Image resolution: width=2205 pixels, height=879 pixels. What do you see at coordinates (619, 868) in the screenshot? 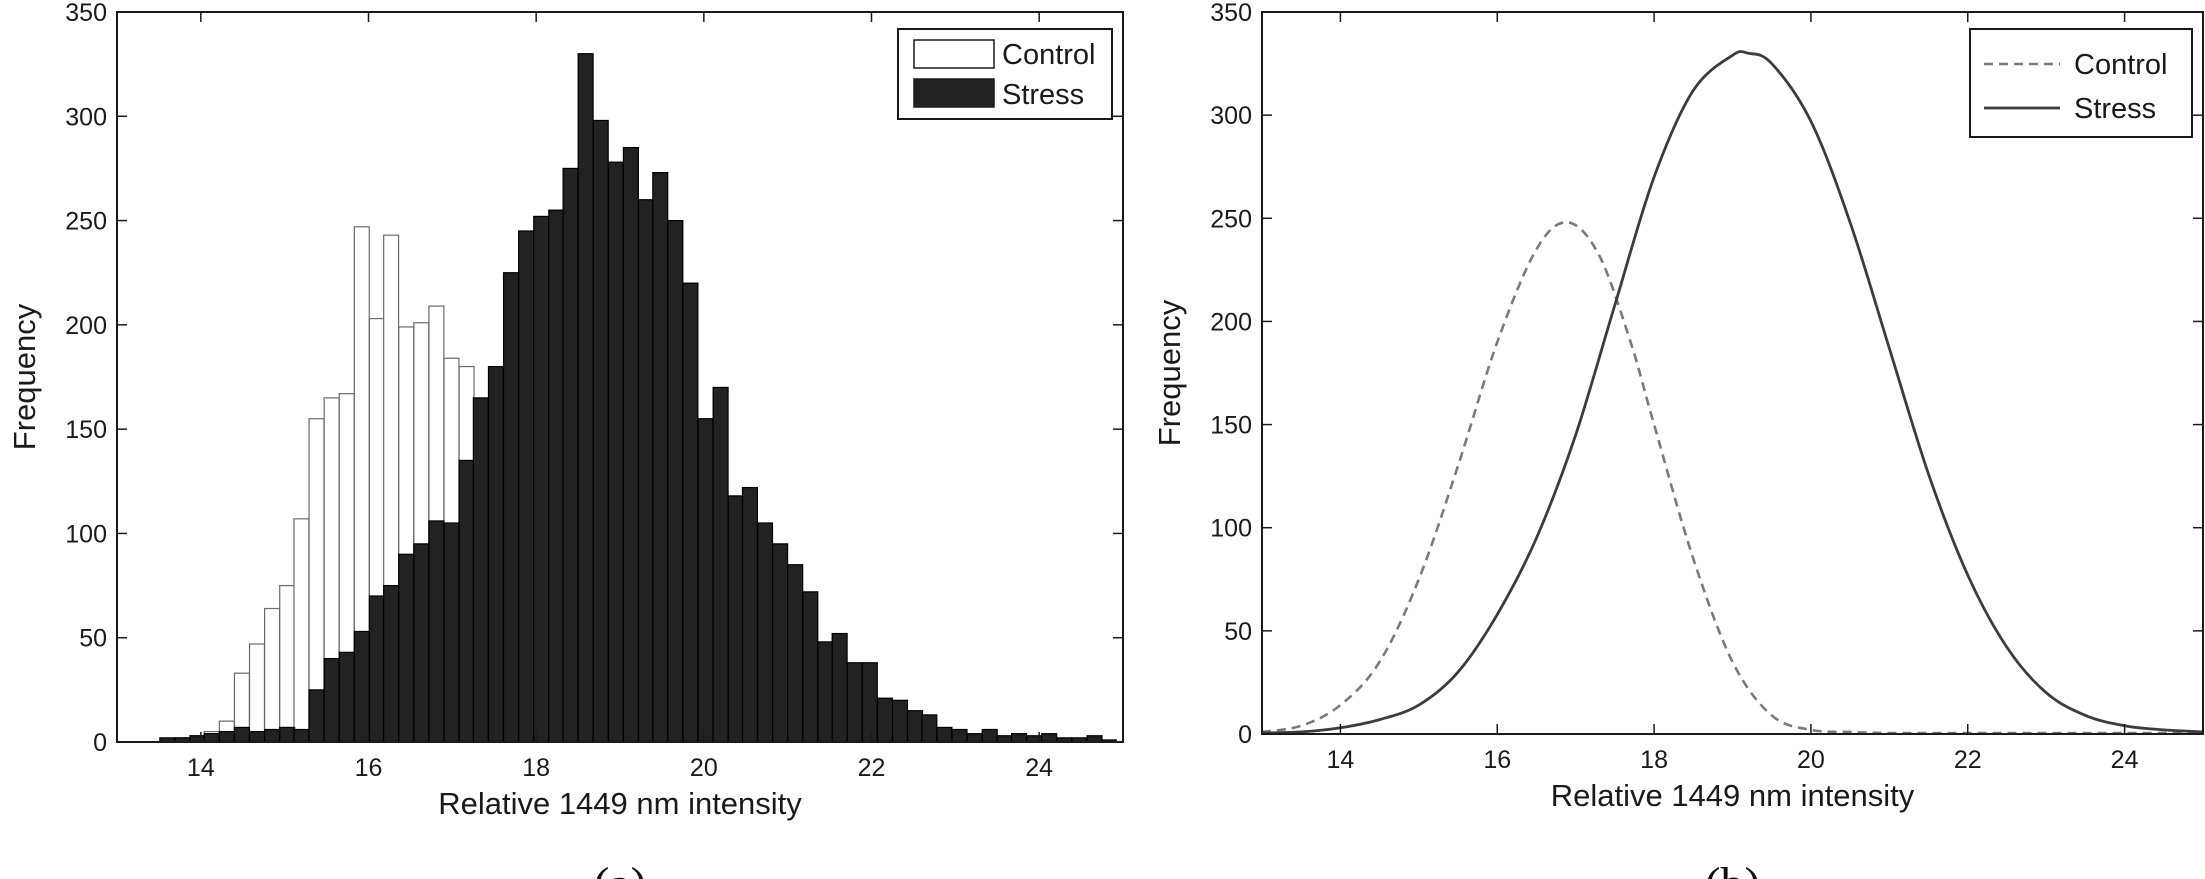
I see `panel-label-a: (a)` at bounding box center [619, 868].